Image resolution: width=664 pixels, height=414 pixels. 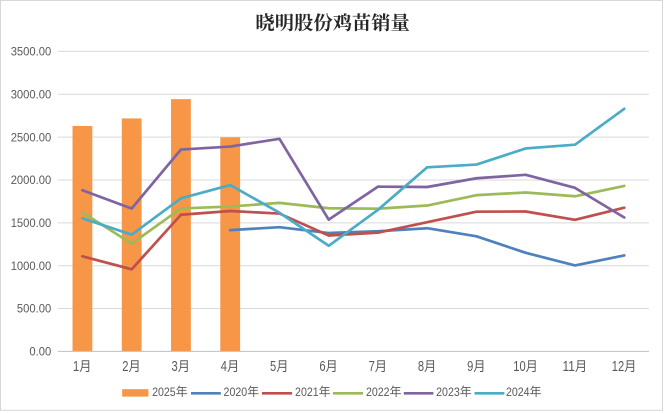 What do you see at coordinates (378, 392) in the screenshot?
I see `svg-text: 2022` at bounding box center [378, 392].